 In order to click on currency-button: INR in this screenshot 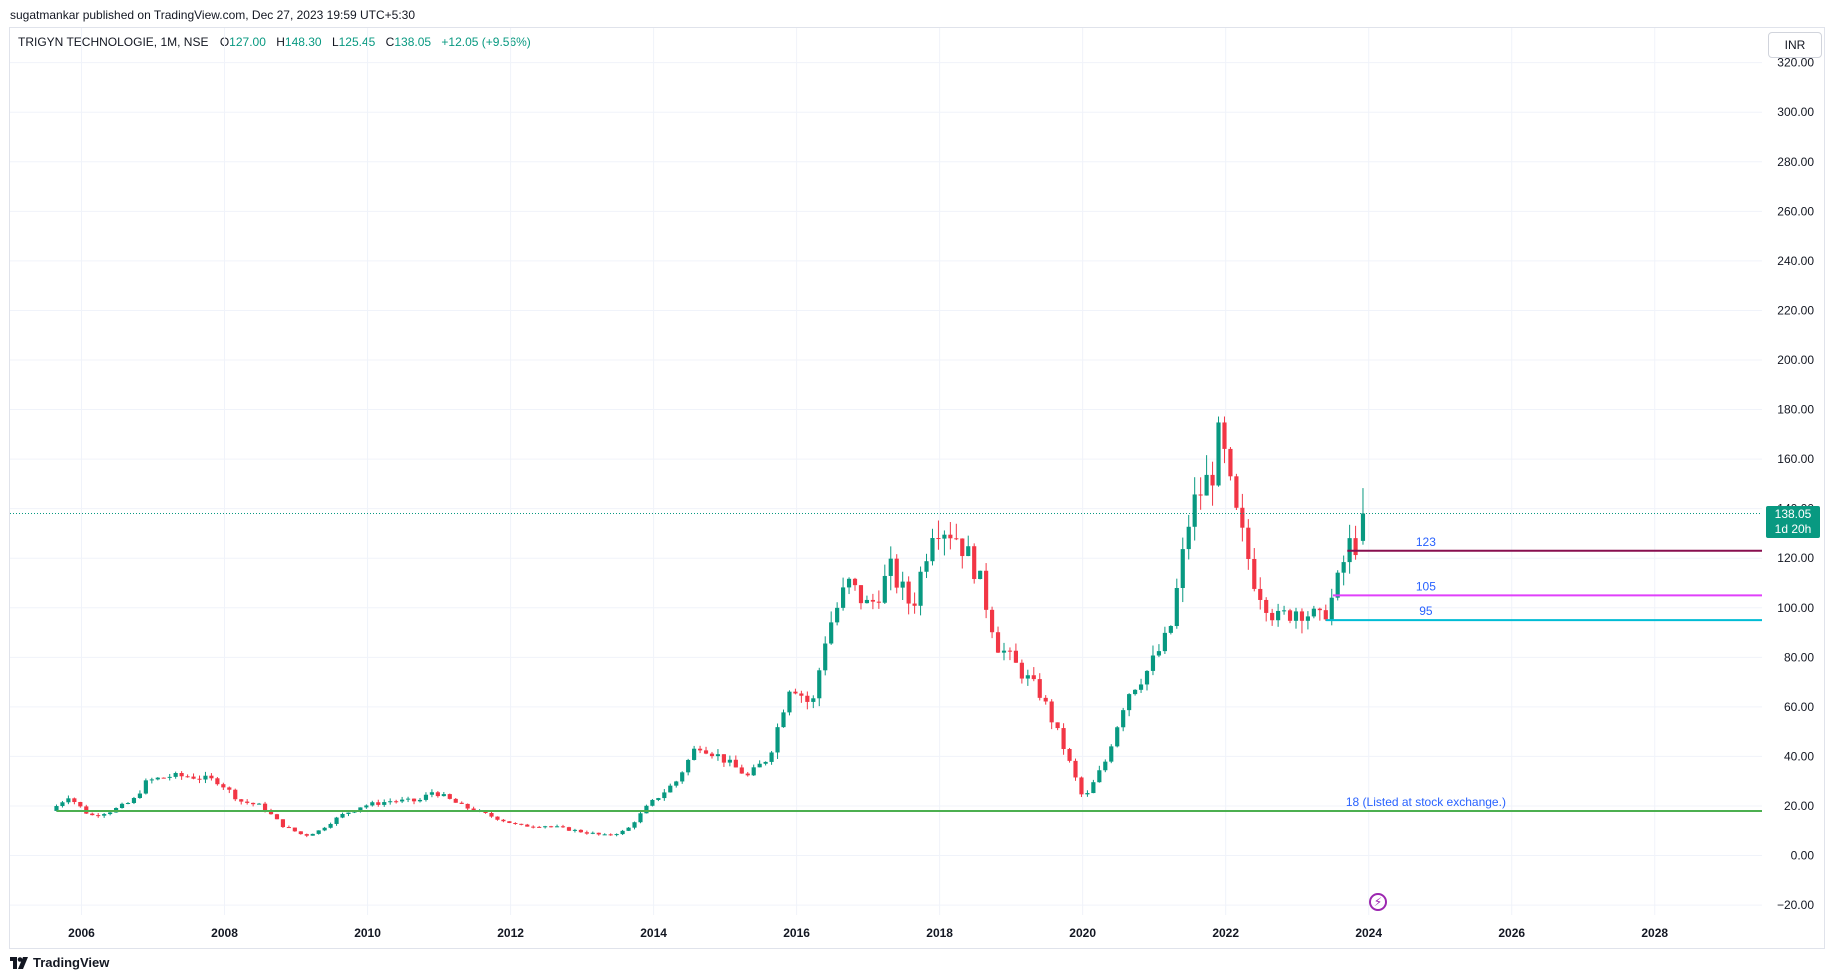, I will do `click(1795, 45)`.